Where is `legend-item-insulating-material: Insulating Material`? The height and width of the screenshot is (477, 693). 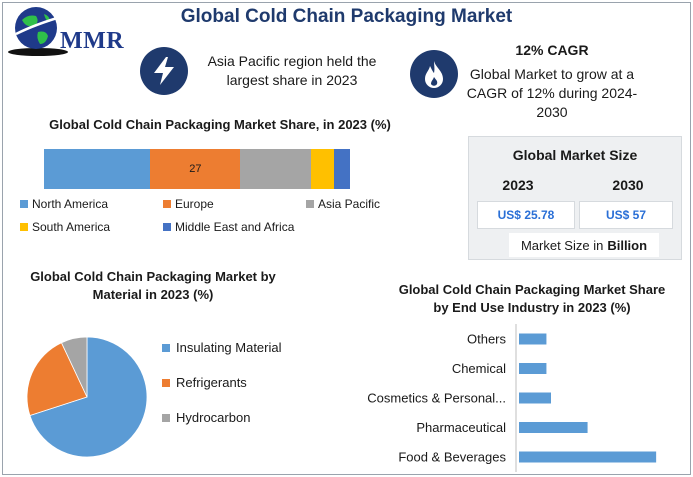 legend-item-insulating-material: Insulating Material is located at coordinates (222, 347).